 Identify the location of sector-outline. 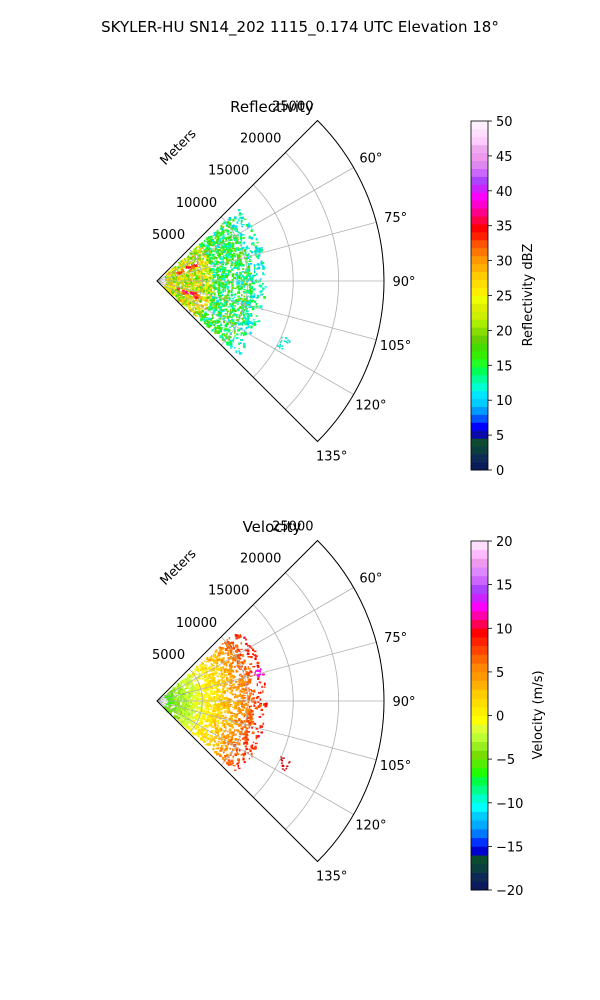
(270, 701).